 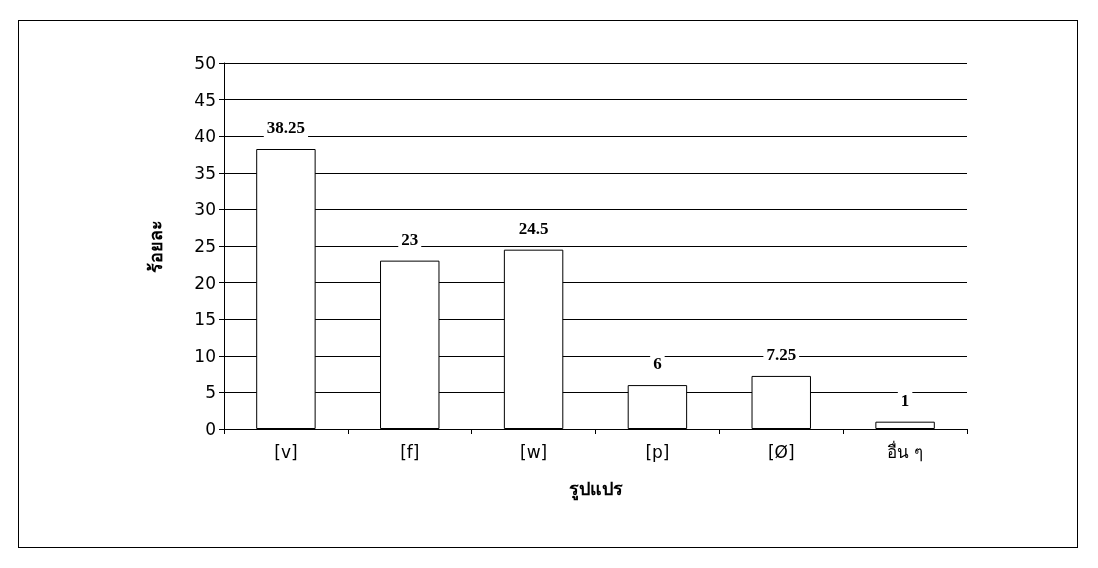 I want to click on y-tick-label: 20, so click(x=205, y=282).